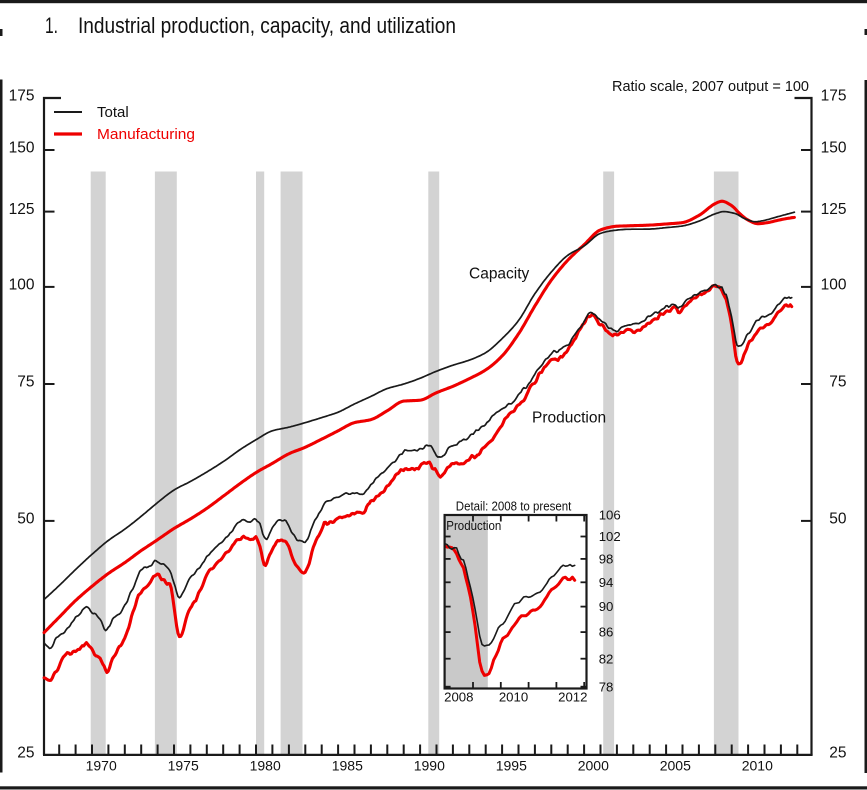 The height and width of the screenshot is (790, 867). I want to click on svg-text: 2005, so click(675, 766).